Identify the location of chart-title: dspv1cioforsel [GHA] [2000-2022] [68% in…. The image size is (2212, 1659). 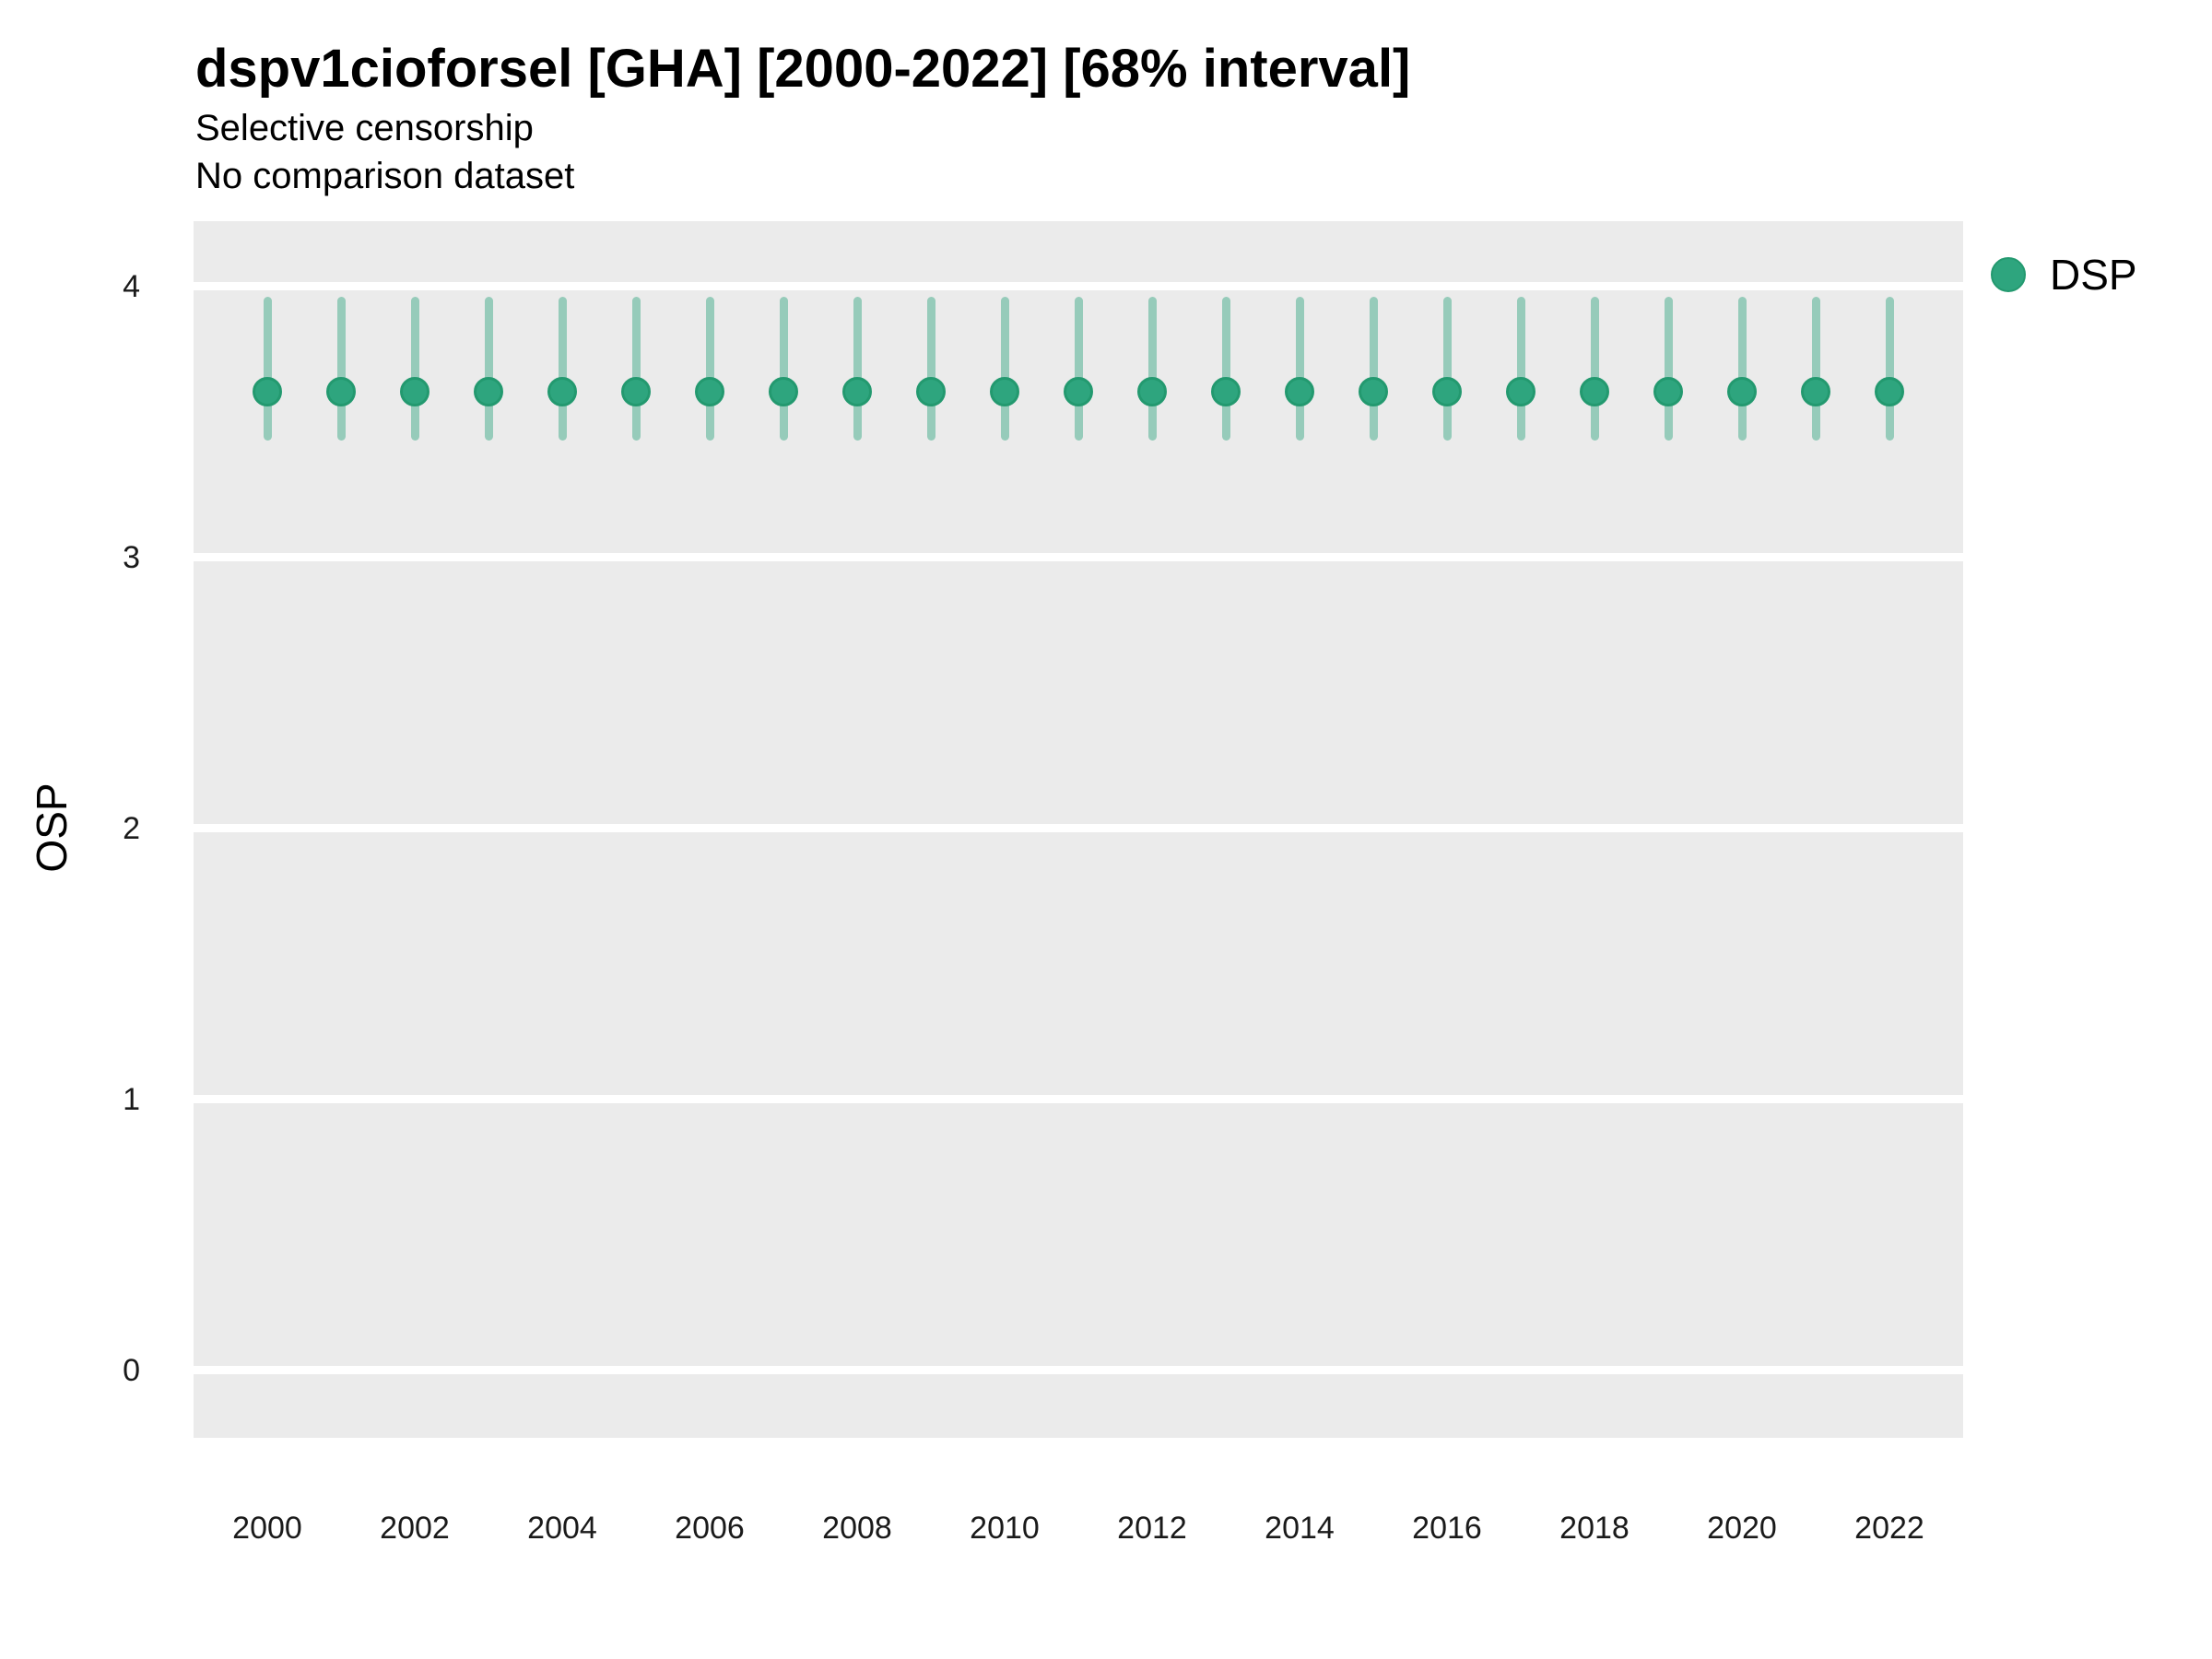
(803, 69).